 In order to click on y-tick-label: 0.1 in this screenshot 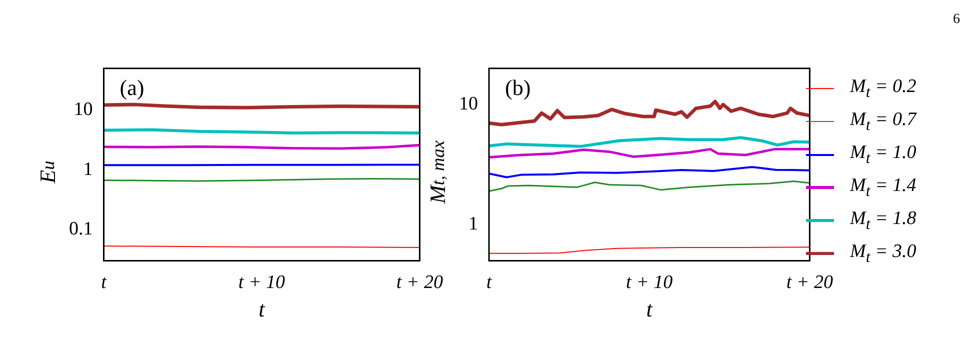, I will do `click(81, 229)`.